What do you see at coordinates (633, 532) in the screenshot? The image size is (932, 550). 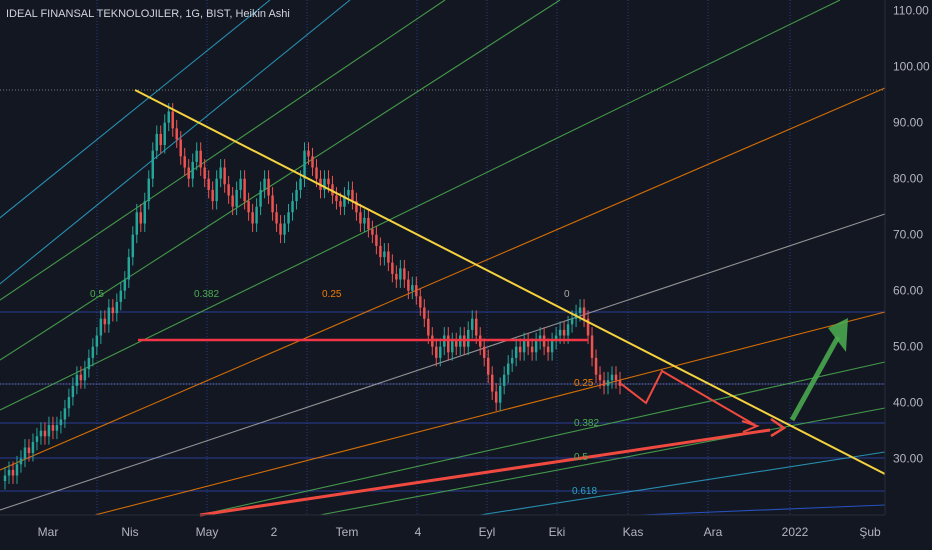 I see `x-tick-label-8: Kas` at bounding box center [633, 532].